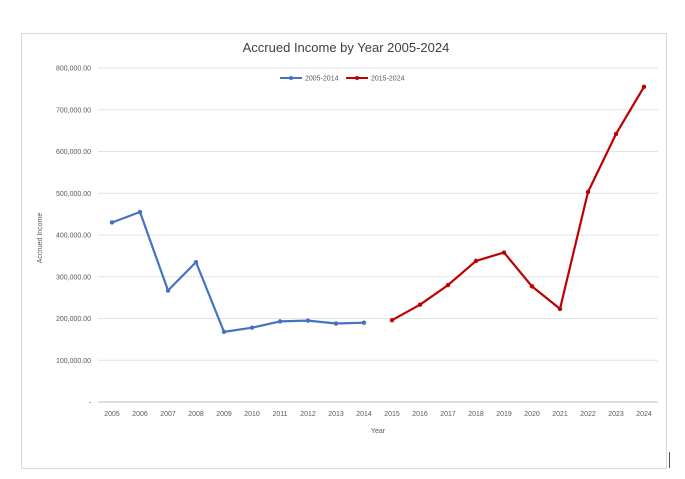 This screenshot has width=685, height=479. I want to click on x-tick-label: 2009, so click(224, 414).